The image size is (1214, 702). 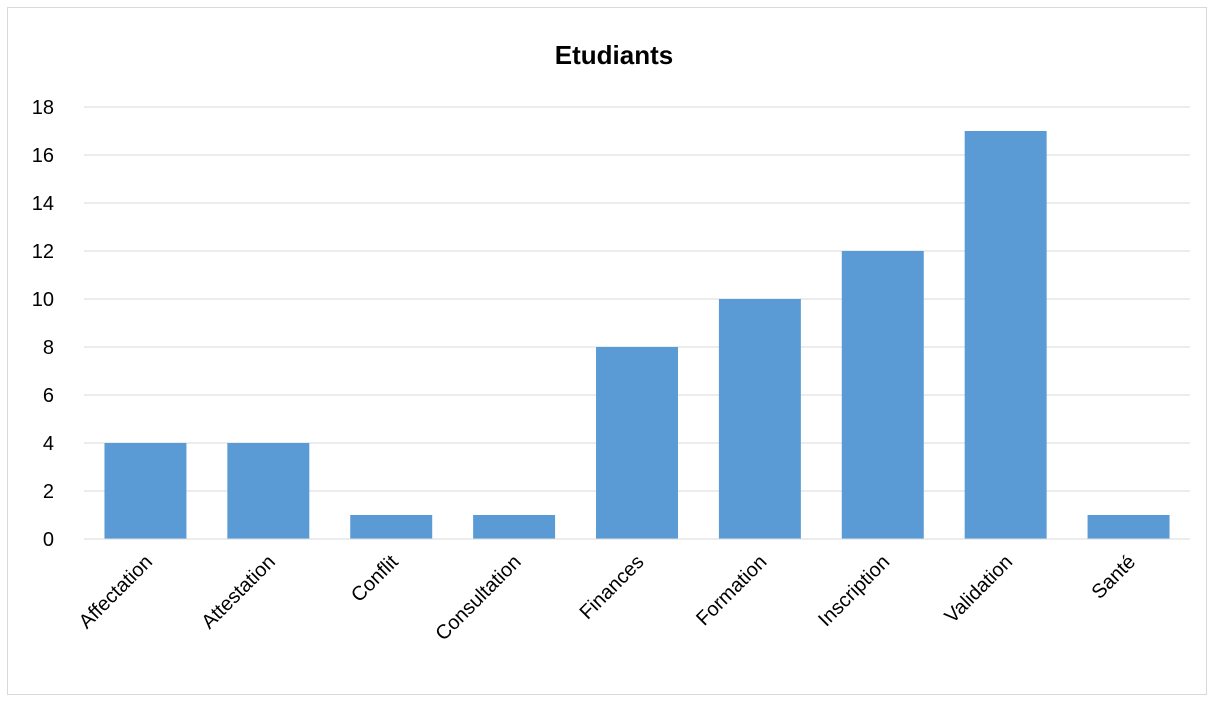 I want to click on x-tick-label: Finances, so click(x=612, y=587).